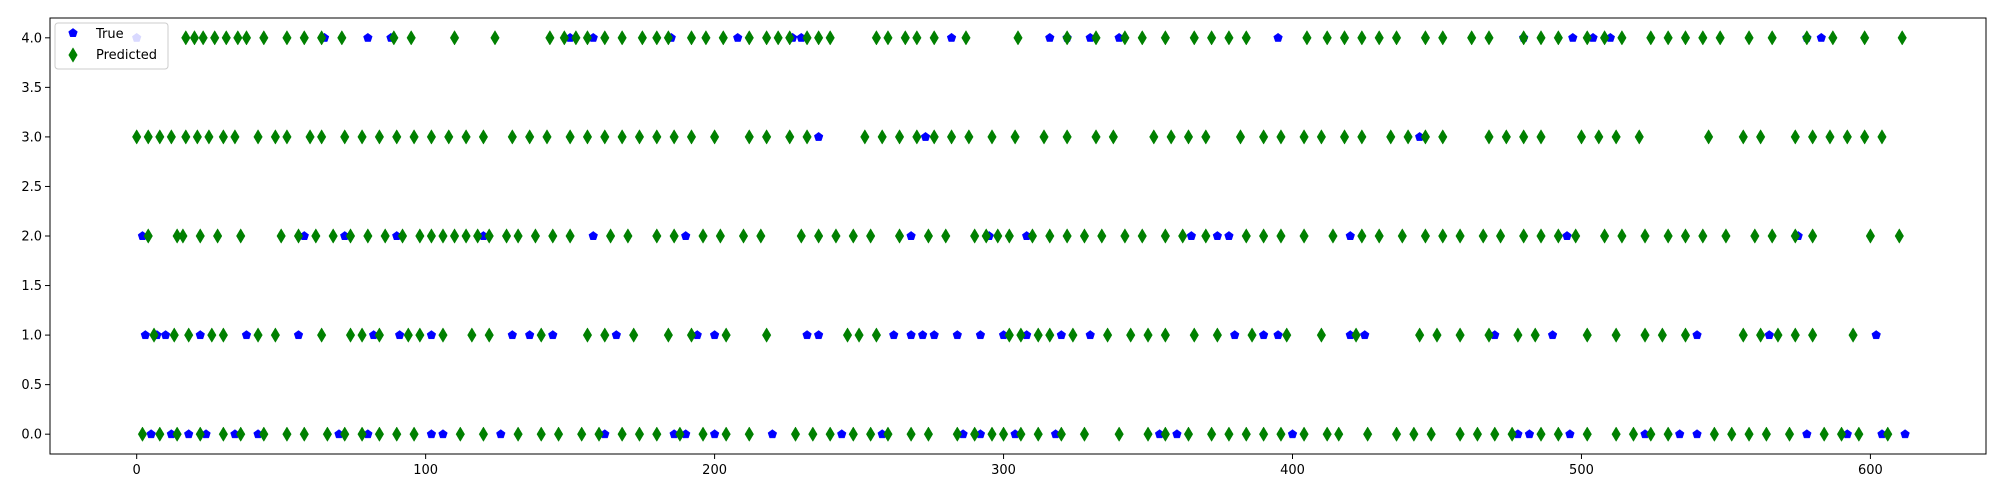 This screenshot has width=2000, height=500. I want to click on y-tick-label: 3.5, so click(31, 88).